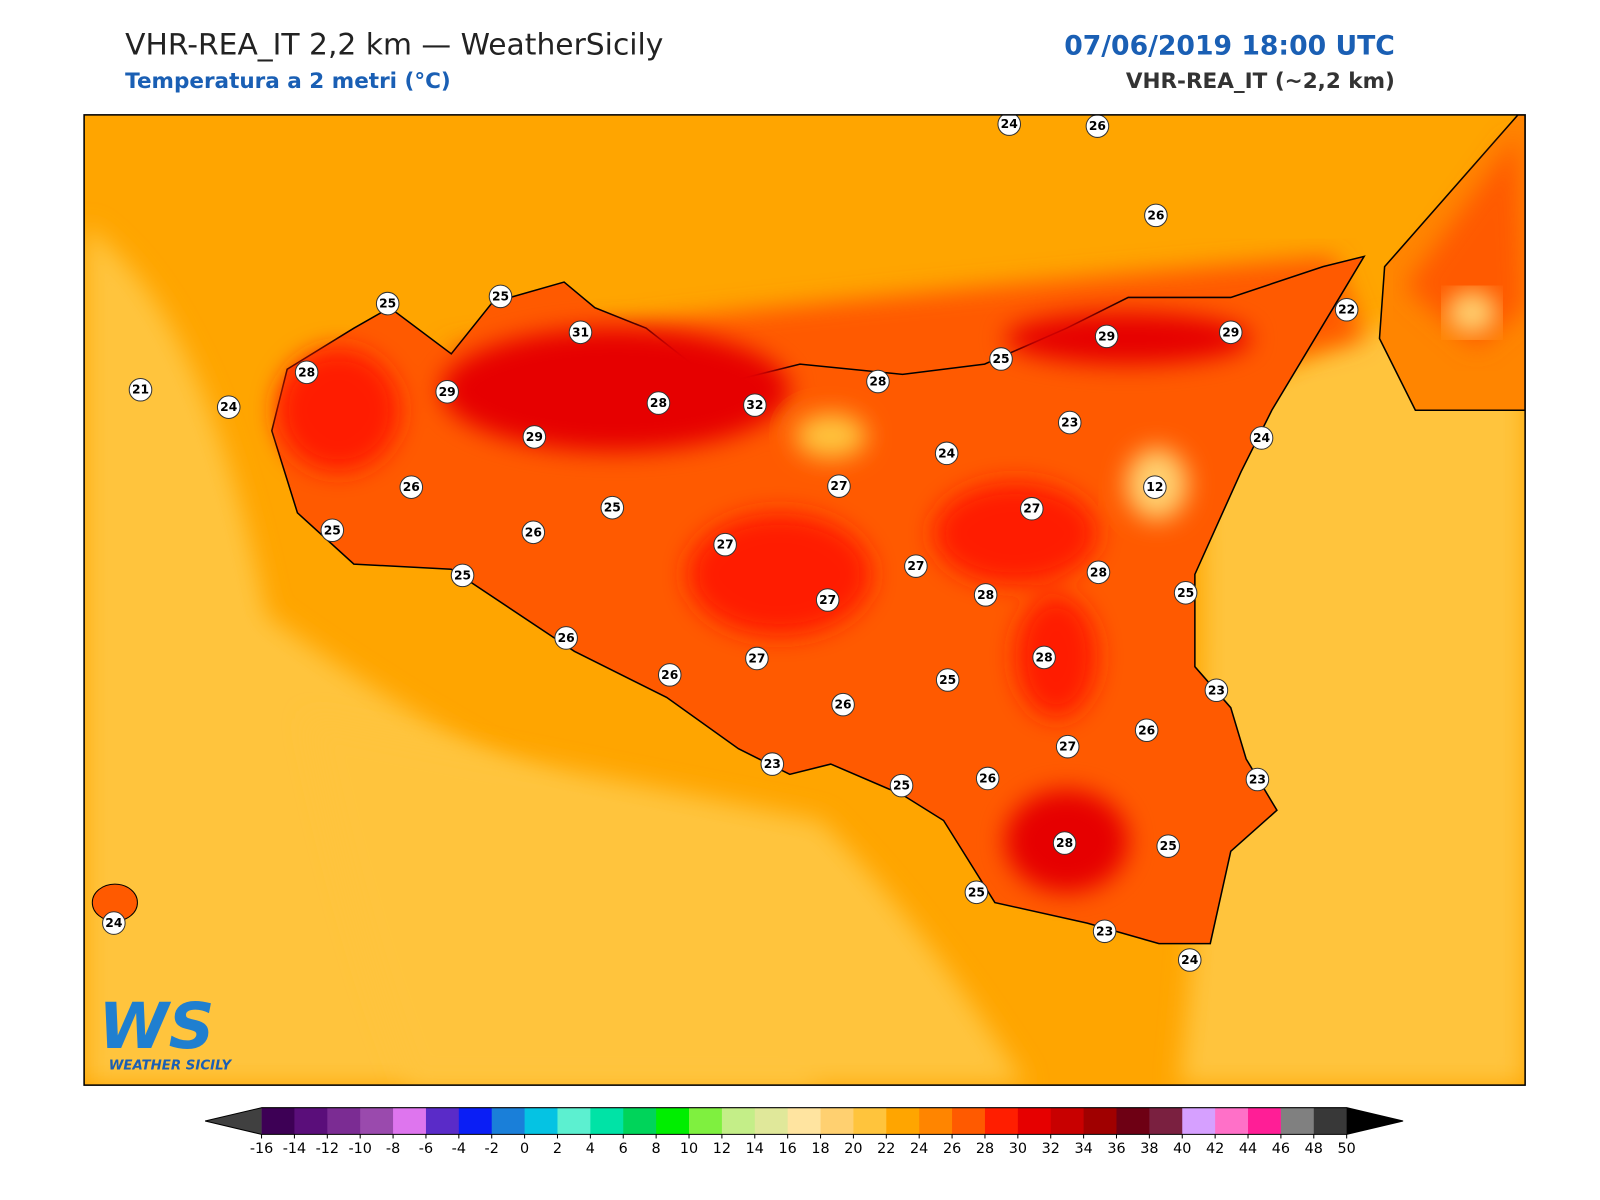 The width and height of the screenshot is (1600, 1200). What do you see at coordinates (426, 1149) in the screenshot?
I see `colorbar-tick-label: -6` at bounding box center [426, 1149].